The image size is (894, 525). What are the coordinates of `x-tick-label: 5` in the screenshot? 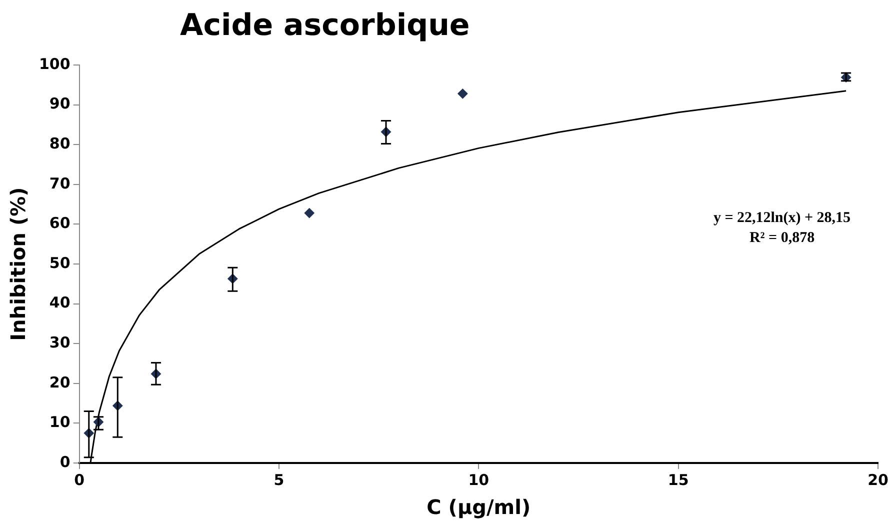 It's located at (279, 479).